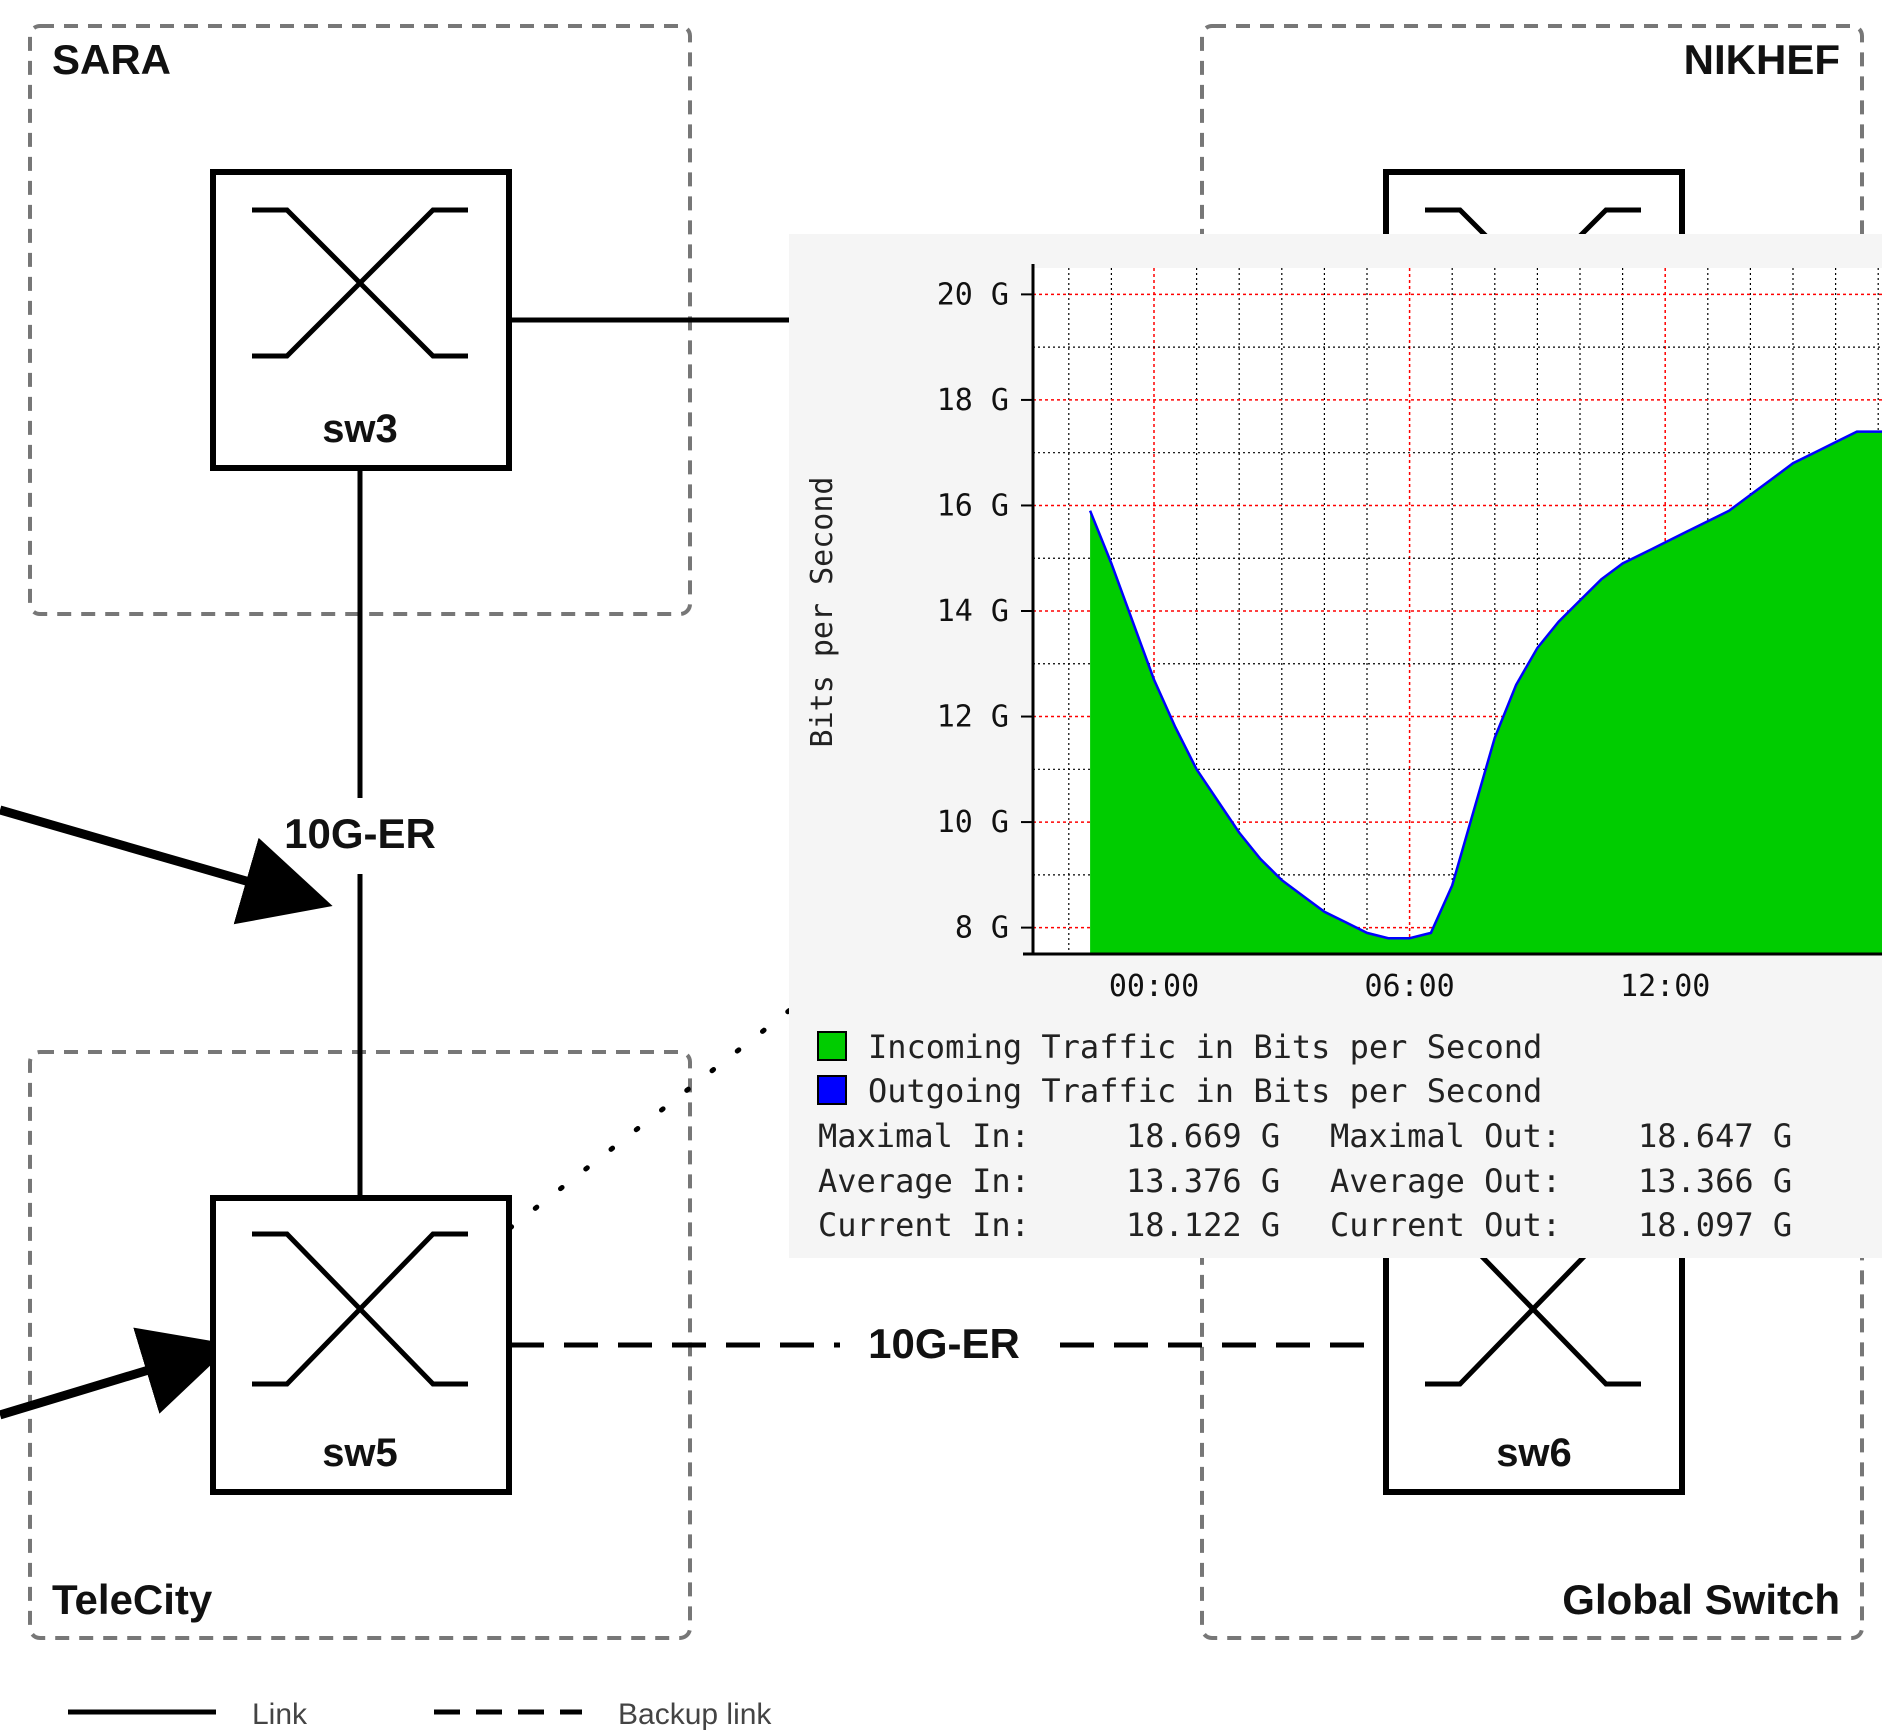  Describe the element at coordinates (973, 611) in the screenshot. I see `y-tick-label: 14 G` at that location.